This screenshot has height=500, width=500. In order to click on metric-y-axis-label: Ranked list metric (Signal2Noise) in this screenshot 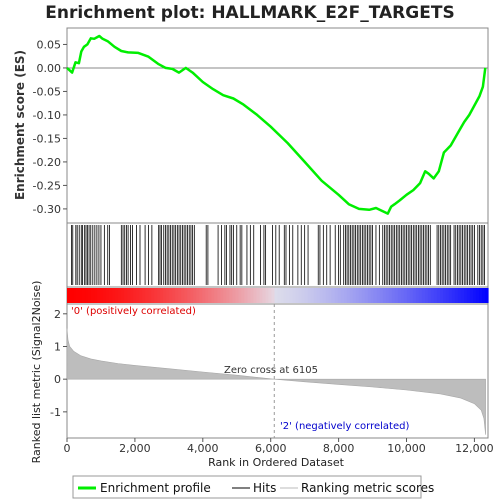, I will do `click(36, 372)`.